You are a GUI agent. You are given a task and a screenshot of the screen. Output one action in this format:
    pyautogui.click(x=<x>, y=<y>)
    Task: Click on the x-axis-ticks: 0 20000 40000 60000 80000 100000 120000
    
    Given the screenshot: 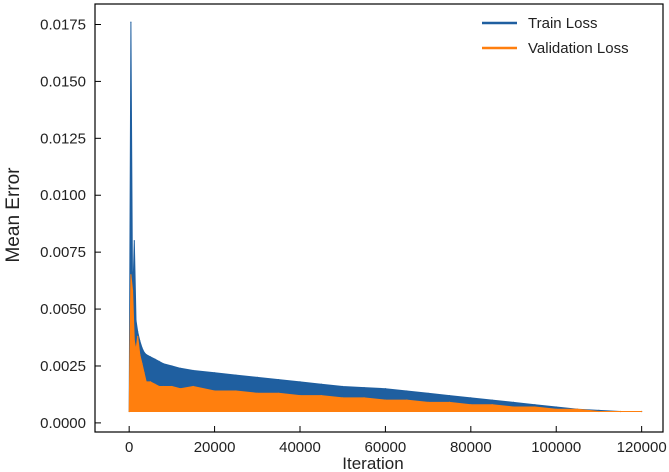 What is the action you would take?
    pyautogui.click(x=396, y=441)
    